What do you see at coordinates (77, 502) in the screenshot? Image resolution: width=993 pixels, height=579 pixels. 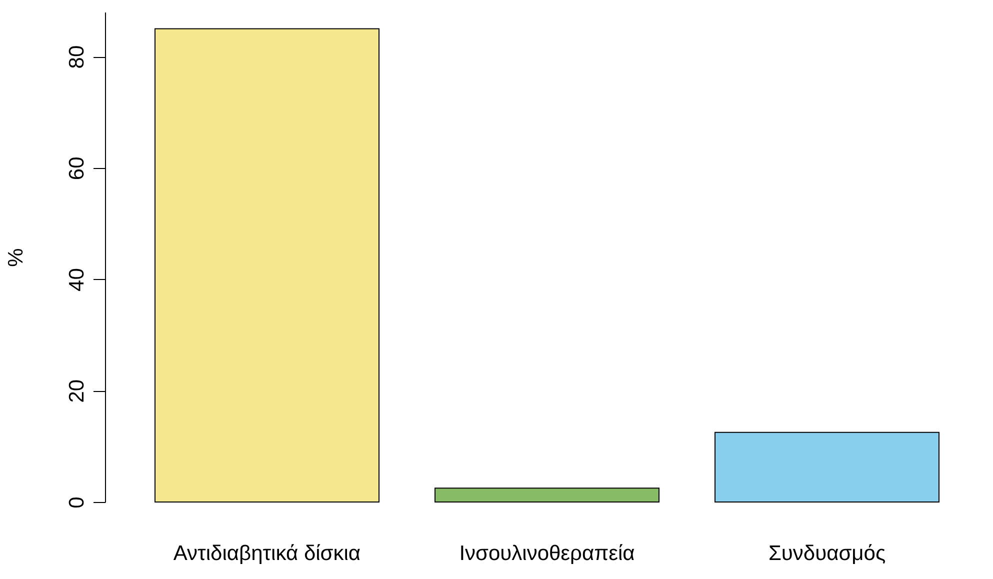 I see `y-tick-label: 0` at bounding box center [77, 502].